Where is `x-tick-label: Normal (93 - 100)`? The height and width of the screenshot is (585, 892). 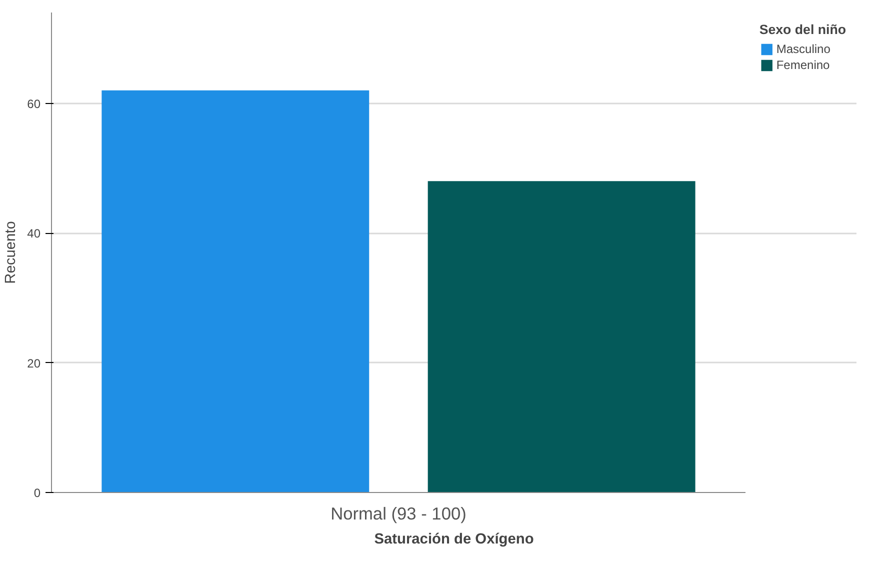
x-tick-label: Normal (93 - 100) is located at coordinates (398, 514).